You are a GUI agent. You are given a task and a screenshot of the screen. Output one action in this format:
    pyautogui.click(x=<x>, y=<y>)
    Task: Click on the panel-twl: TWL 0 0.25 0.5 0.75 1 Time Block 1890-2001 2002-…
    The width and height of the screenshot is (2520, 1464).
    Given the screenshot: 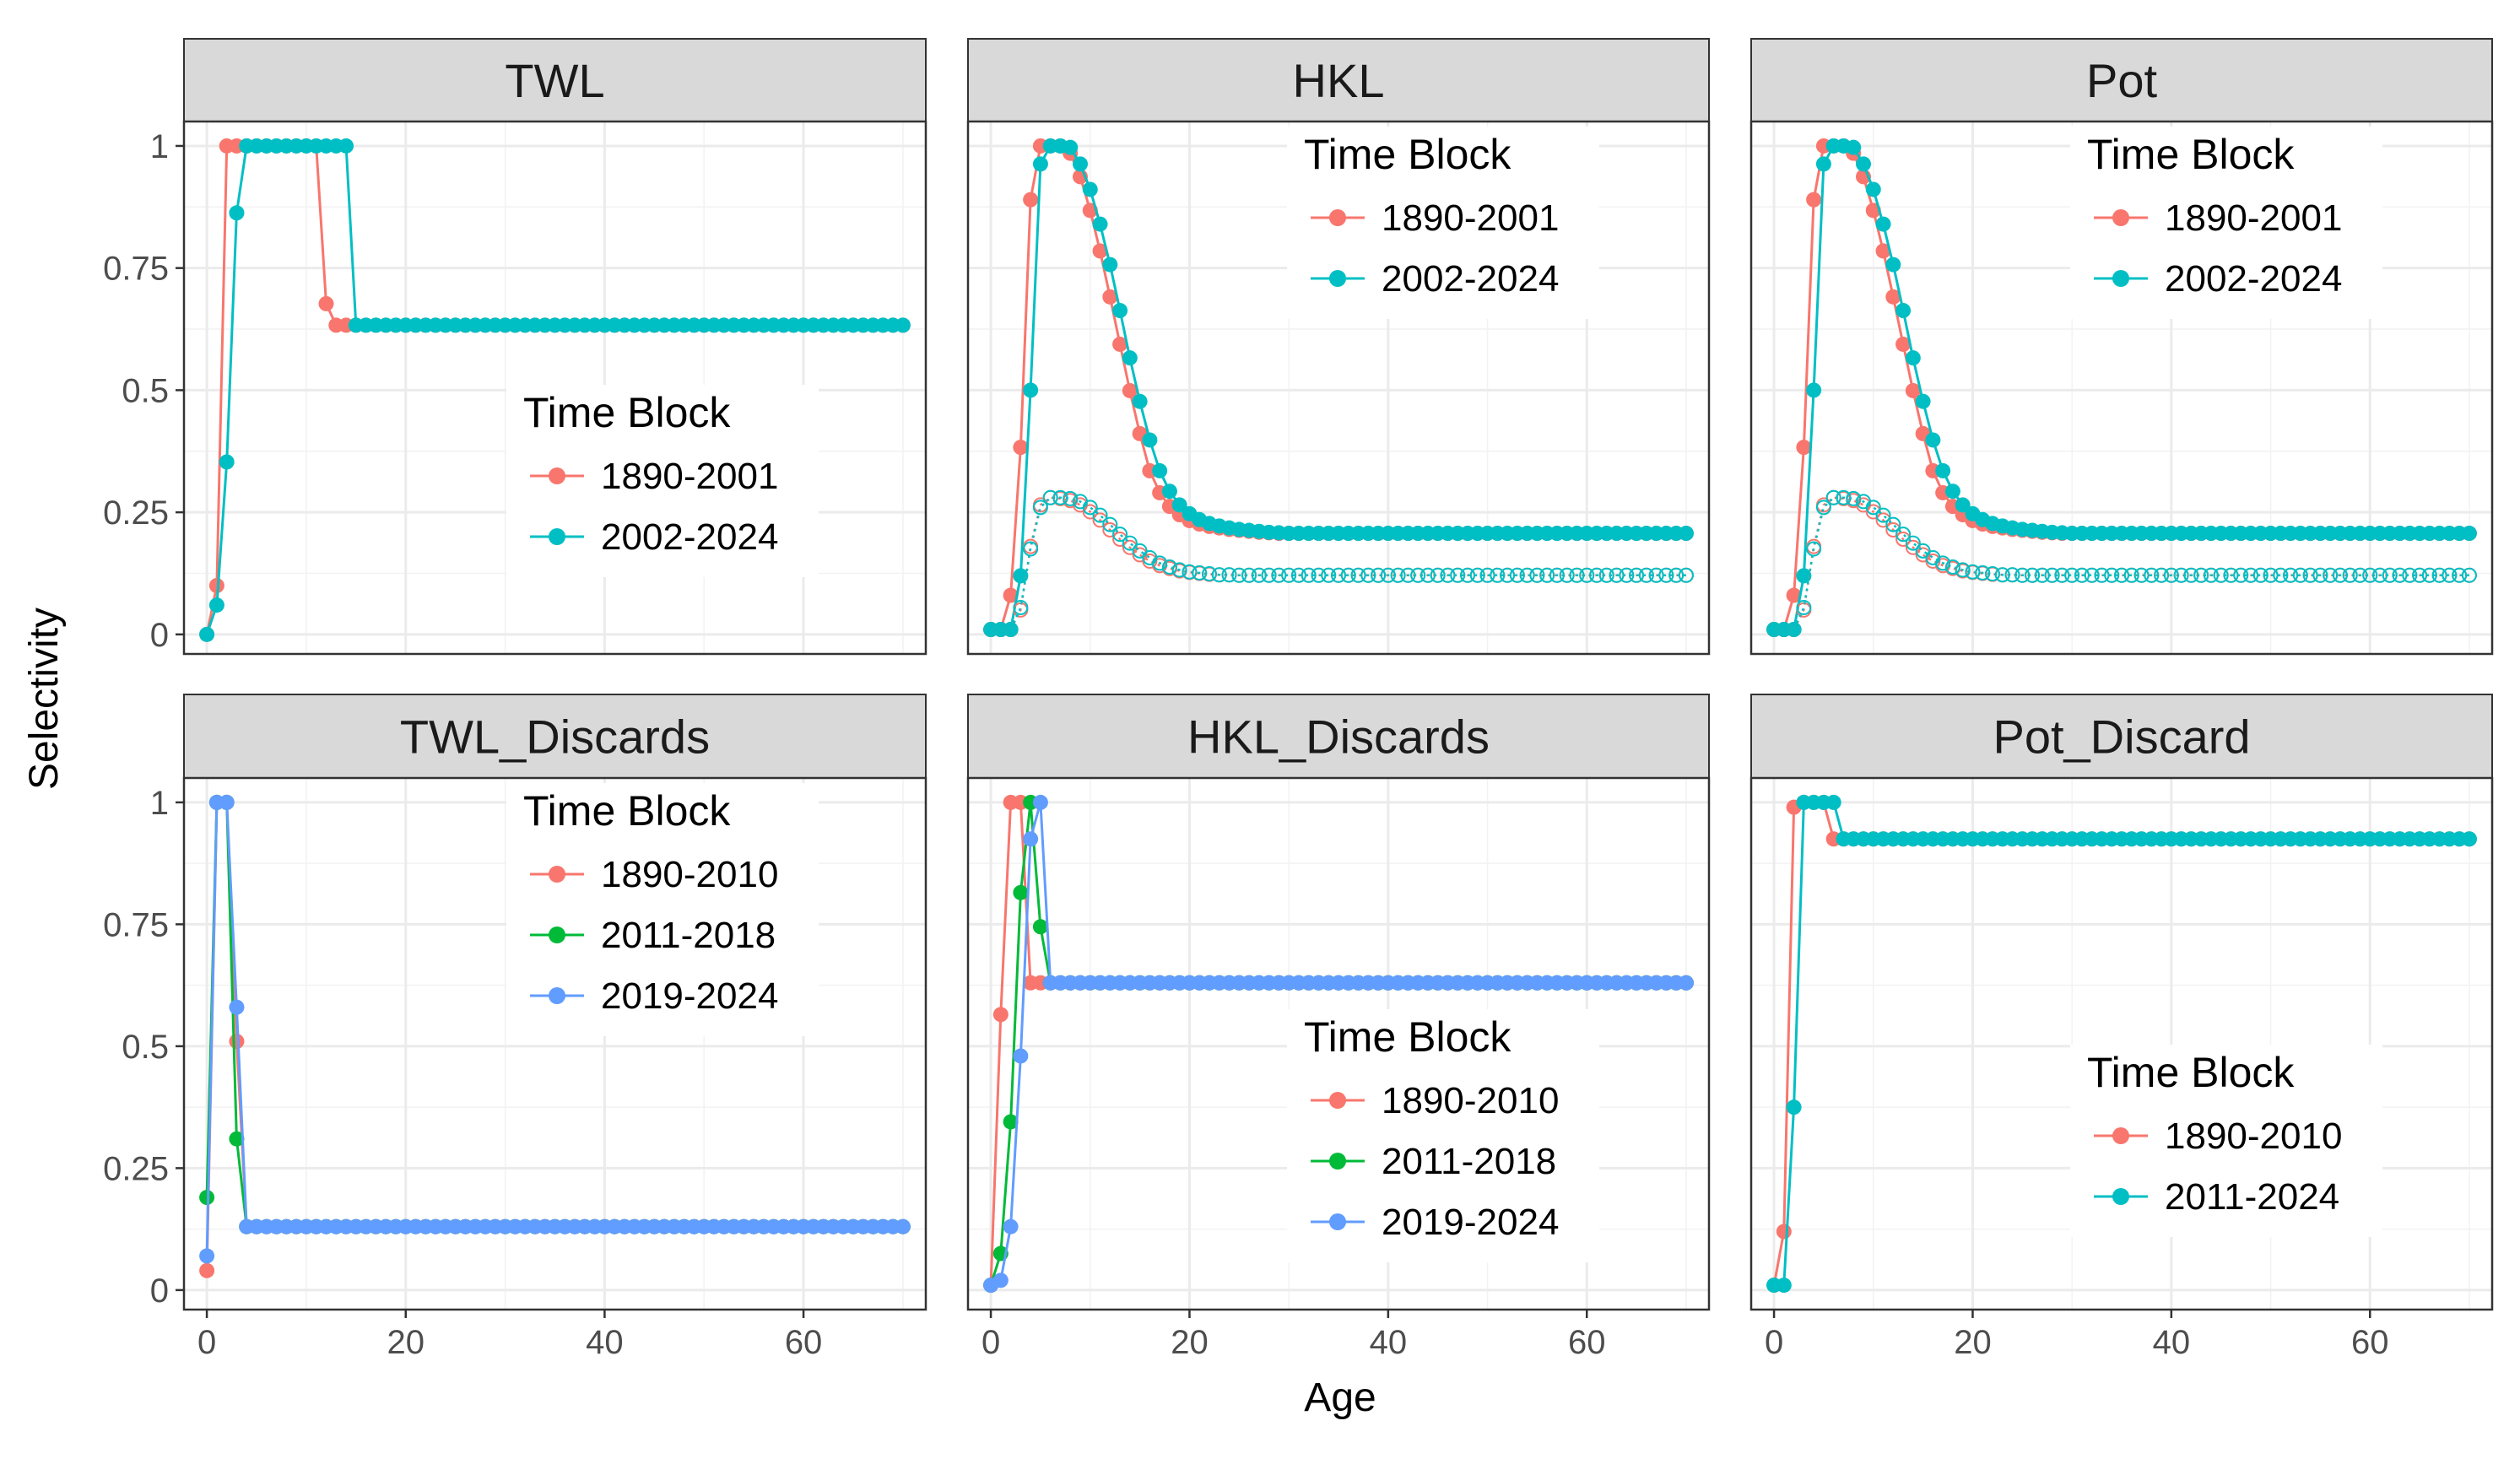 What is the action you would take?
    pyautogui.click(x=515, y=347)
    